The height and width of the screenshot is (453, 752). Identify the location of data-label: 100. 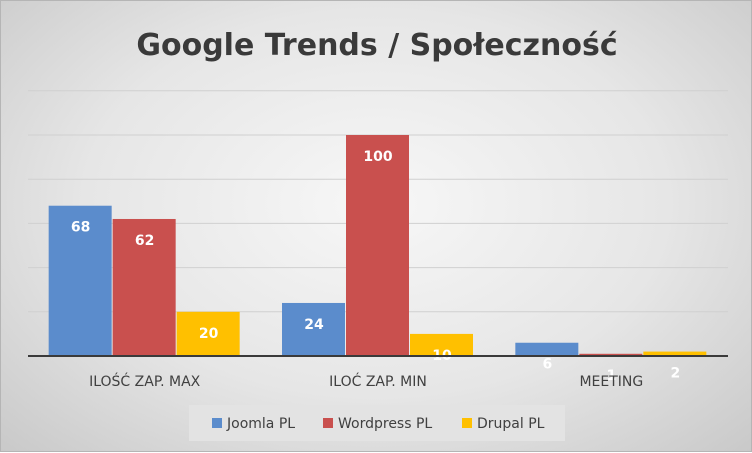
(377, 157).